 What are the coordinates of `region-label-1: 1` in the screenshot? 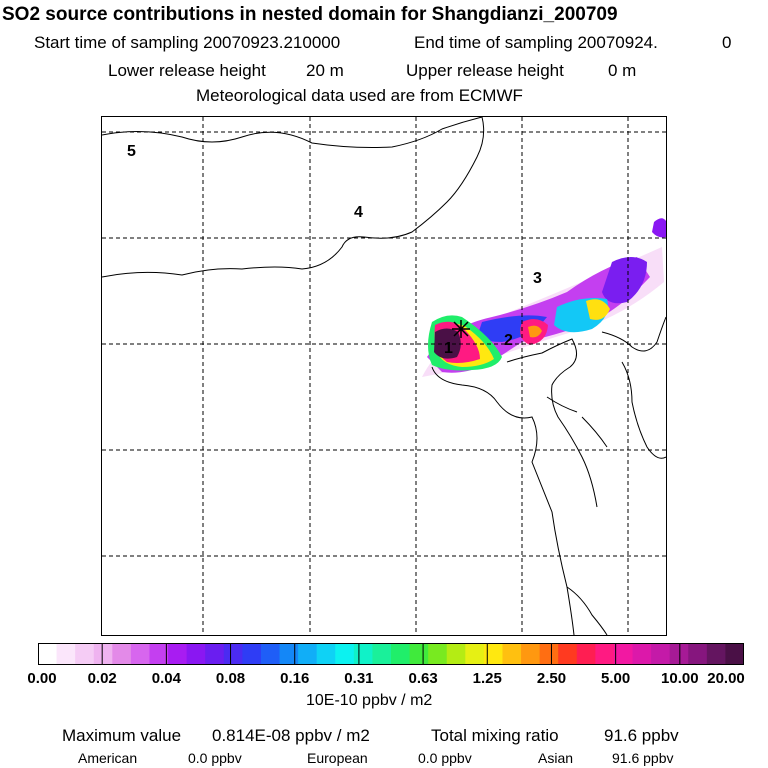 It's located at (448, 348).